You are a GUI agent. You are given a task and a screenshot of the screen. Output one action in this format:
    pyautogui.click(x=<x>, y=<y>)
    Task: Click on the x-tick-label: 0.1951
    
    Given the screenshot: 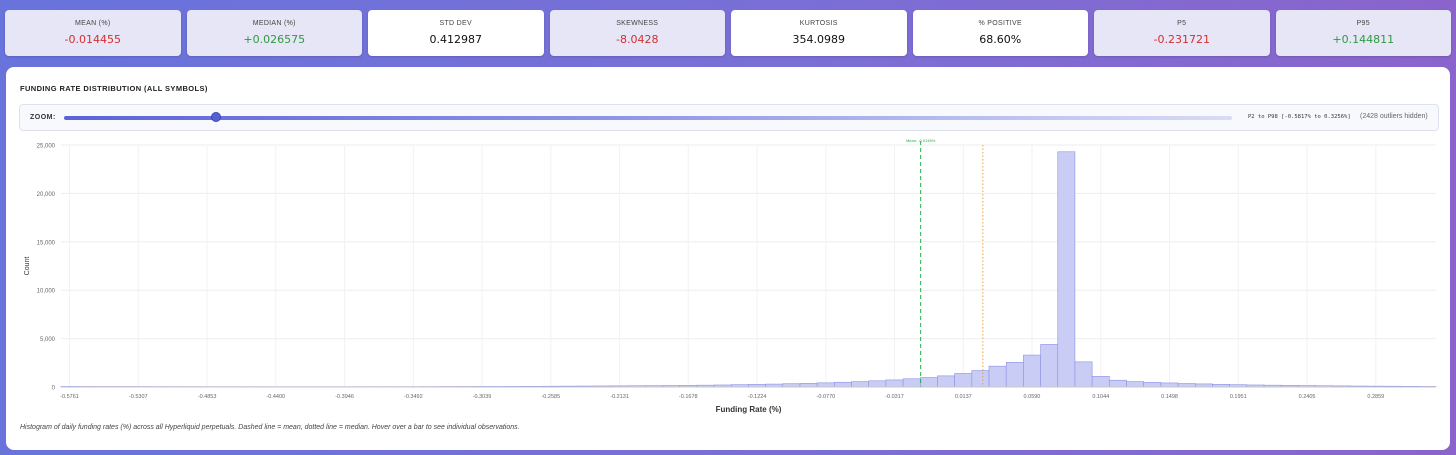 What is the action you would take?
    pyautogui.click(x=1238, y=397)
    